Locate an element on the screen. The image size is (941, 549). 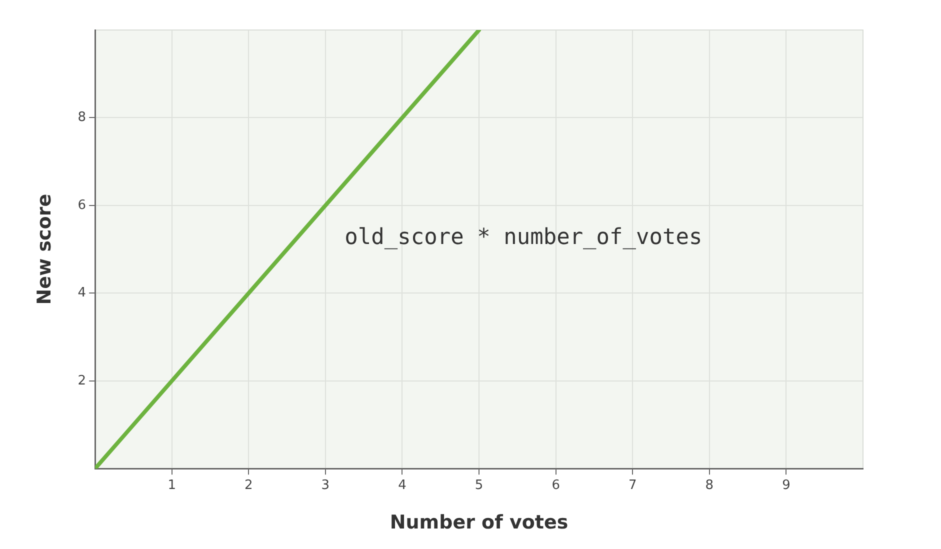
y-tick-label: 2 is located at coordinates (82, 380).